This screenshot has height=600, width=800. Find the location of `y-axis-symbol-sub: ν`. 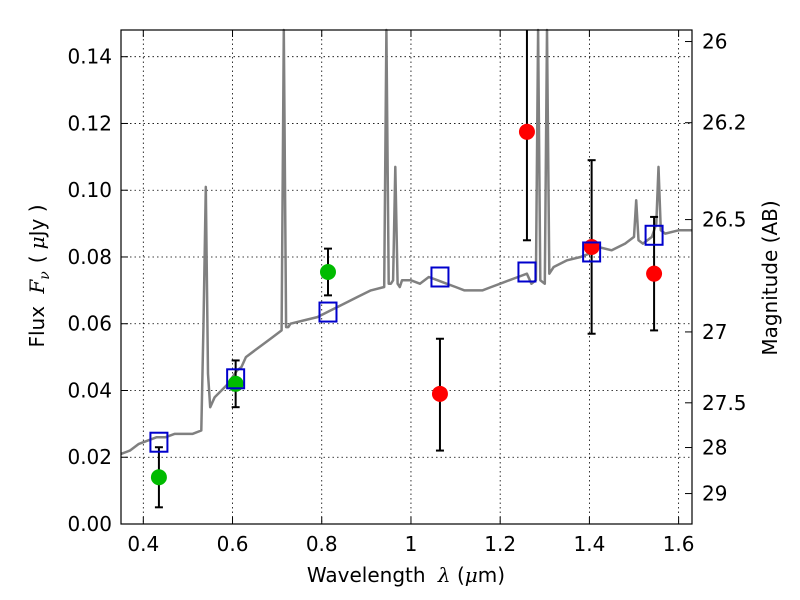

y-axis-symbol-sub: ν is located at coordinates (45, 275).